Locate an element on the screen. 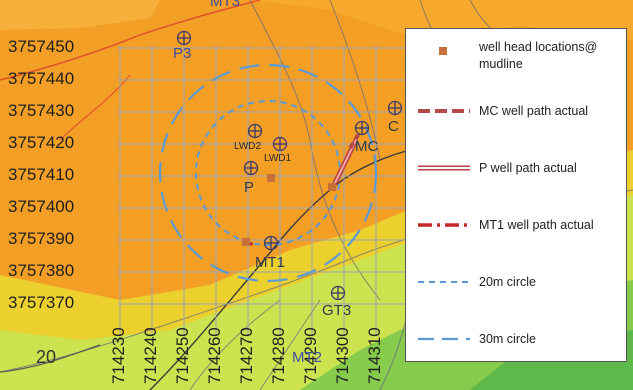 The image size is (633, 390). double-line-icon is located at coordinates (444, 168).